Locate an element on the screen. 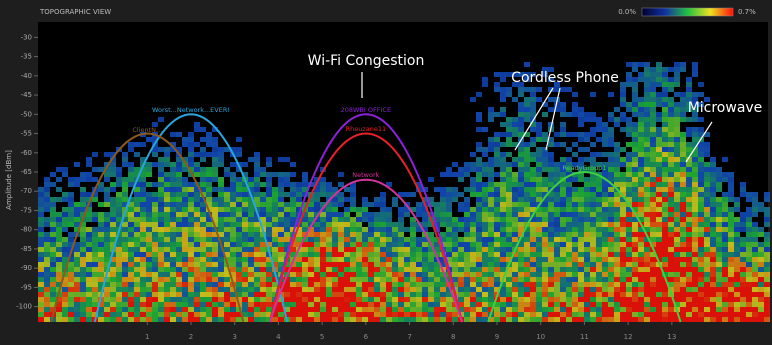  annotation: Microwave is located at coordinates (725, 108).